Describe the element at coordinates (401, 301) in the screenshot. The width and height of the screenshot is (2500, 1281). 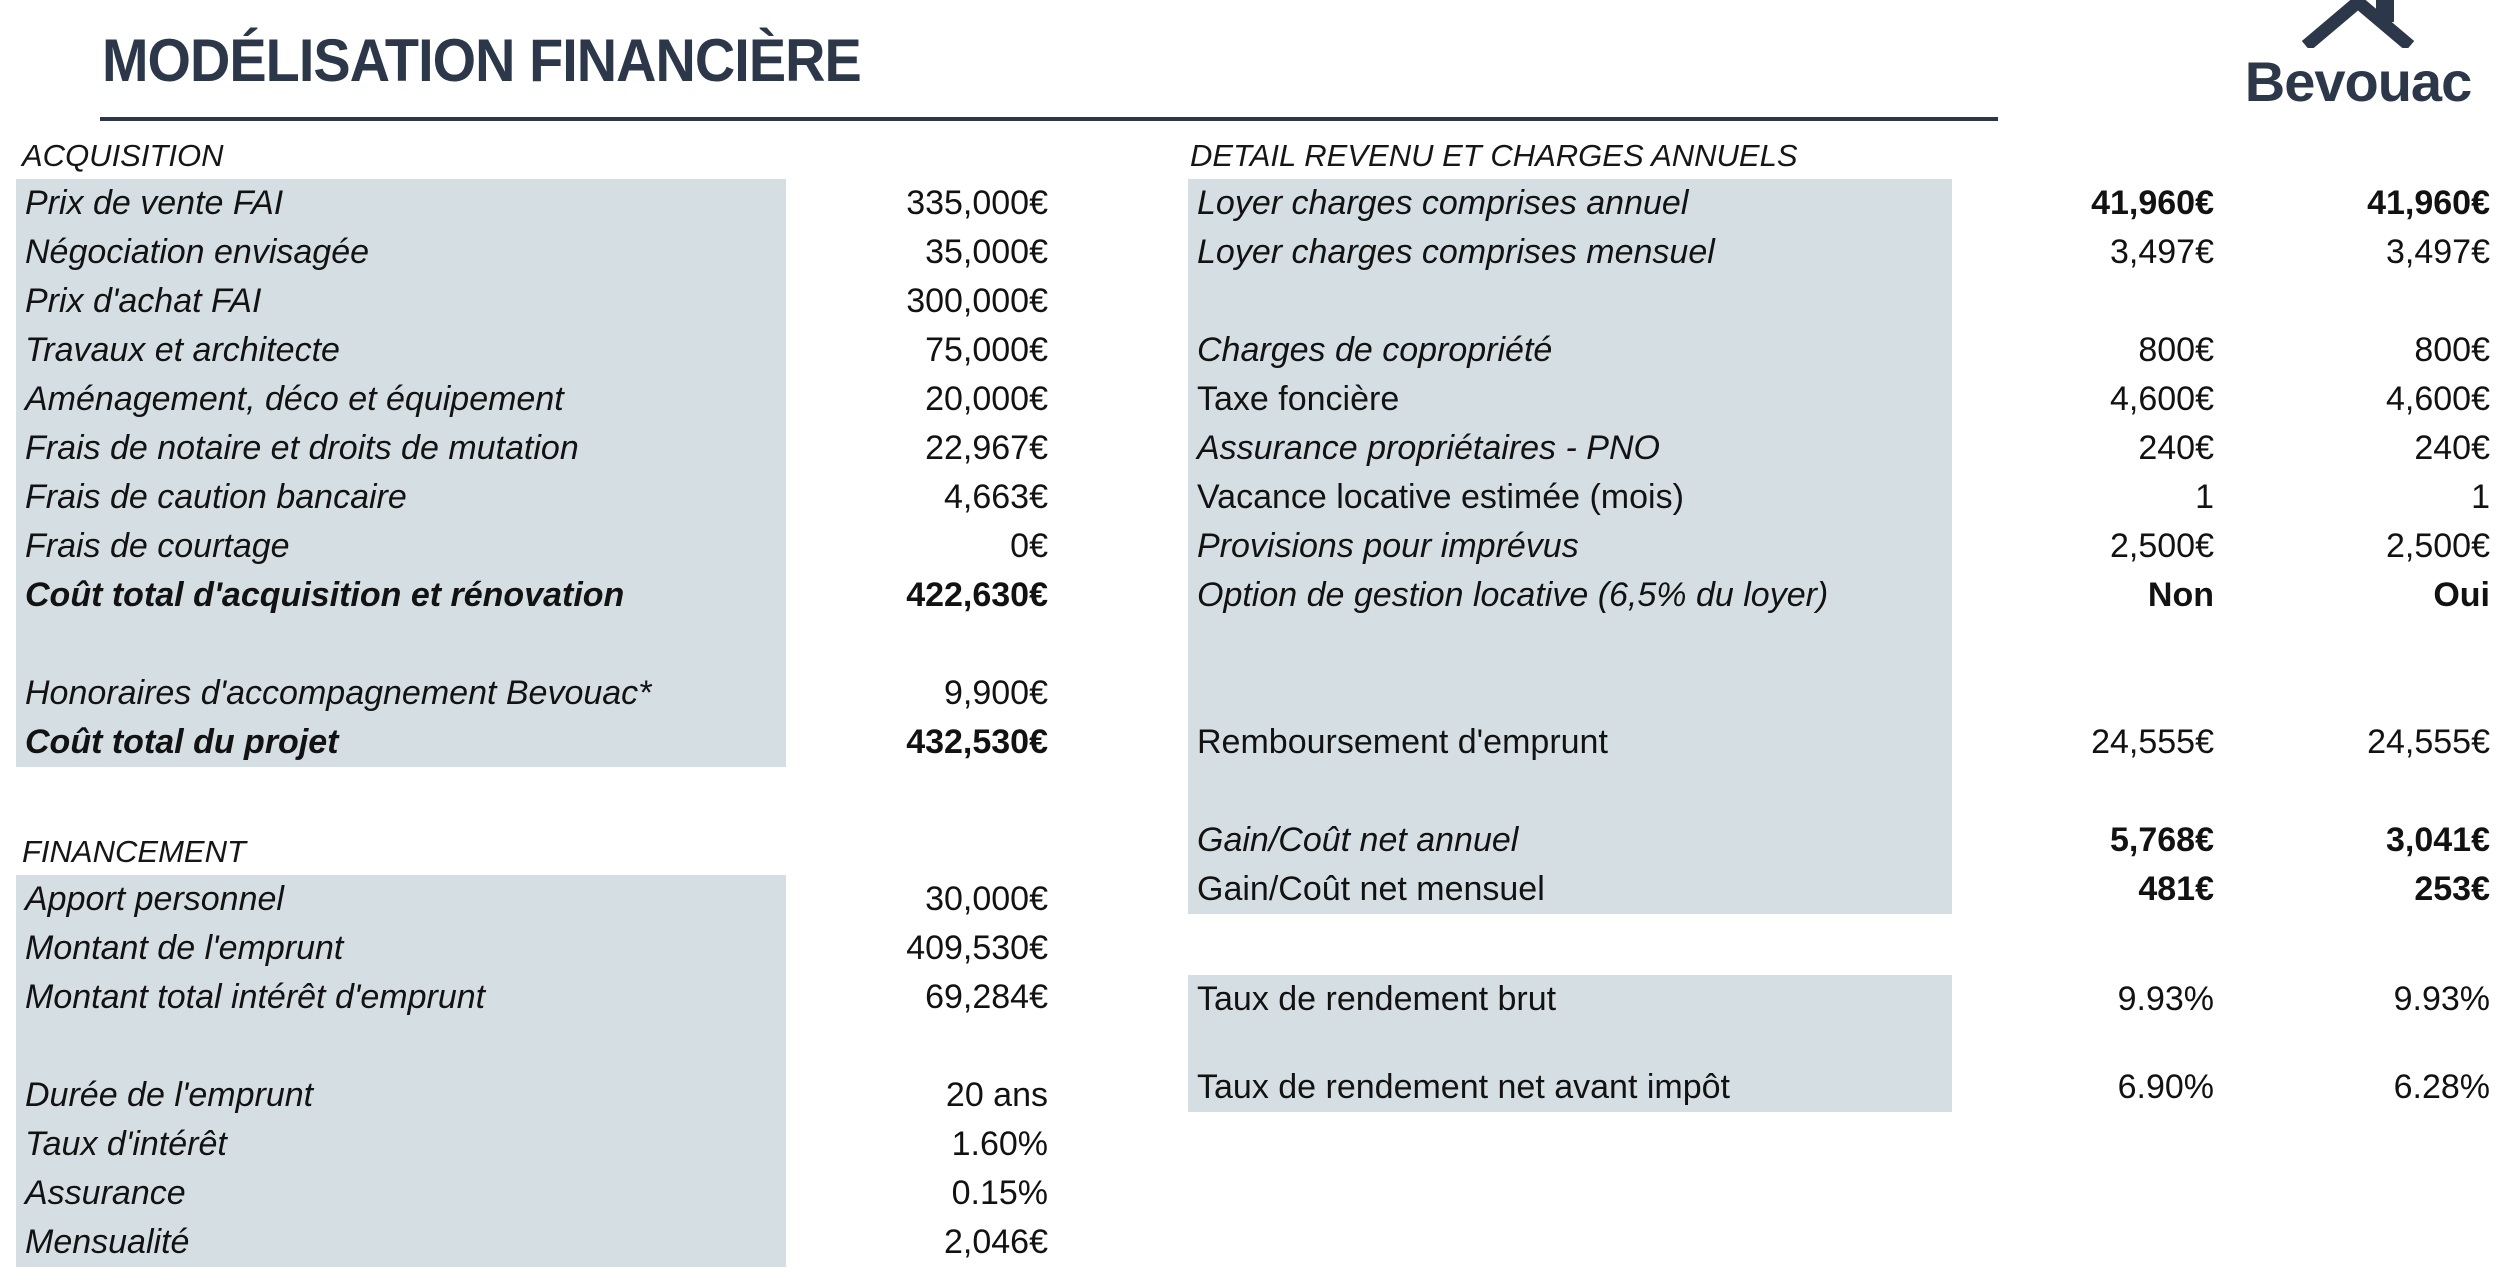
I see `row-label: Prix d'achat FAI` at that location.